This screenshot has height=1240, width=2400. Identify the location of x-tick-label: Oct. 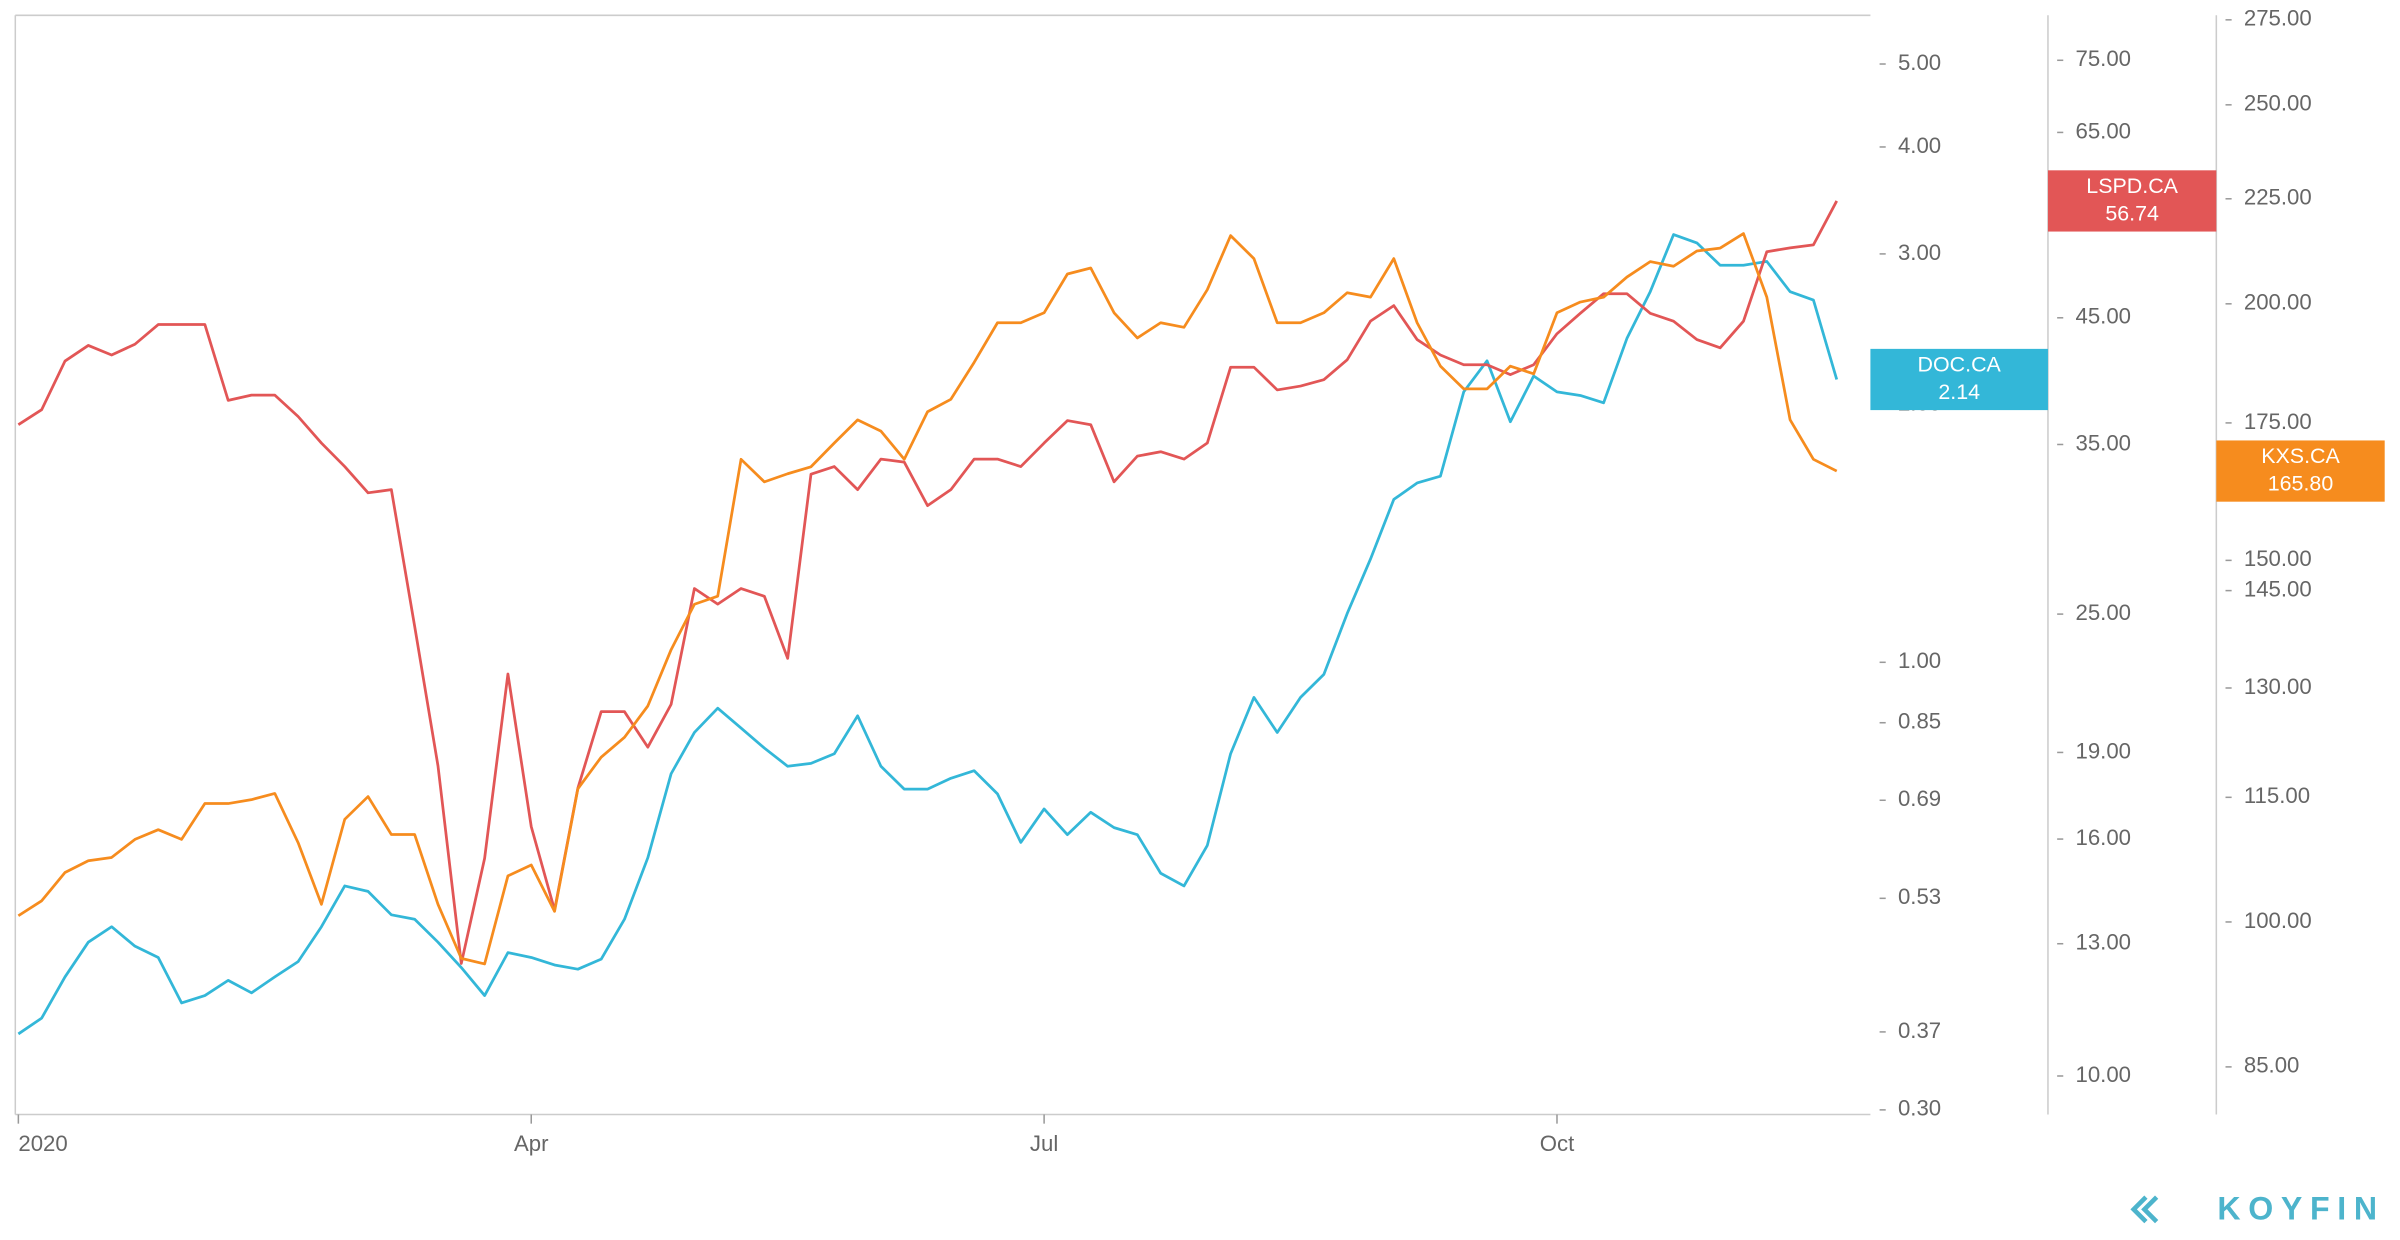
(1557, 1143).